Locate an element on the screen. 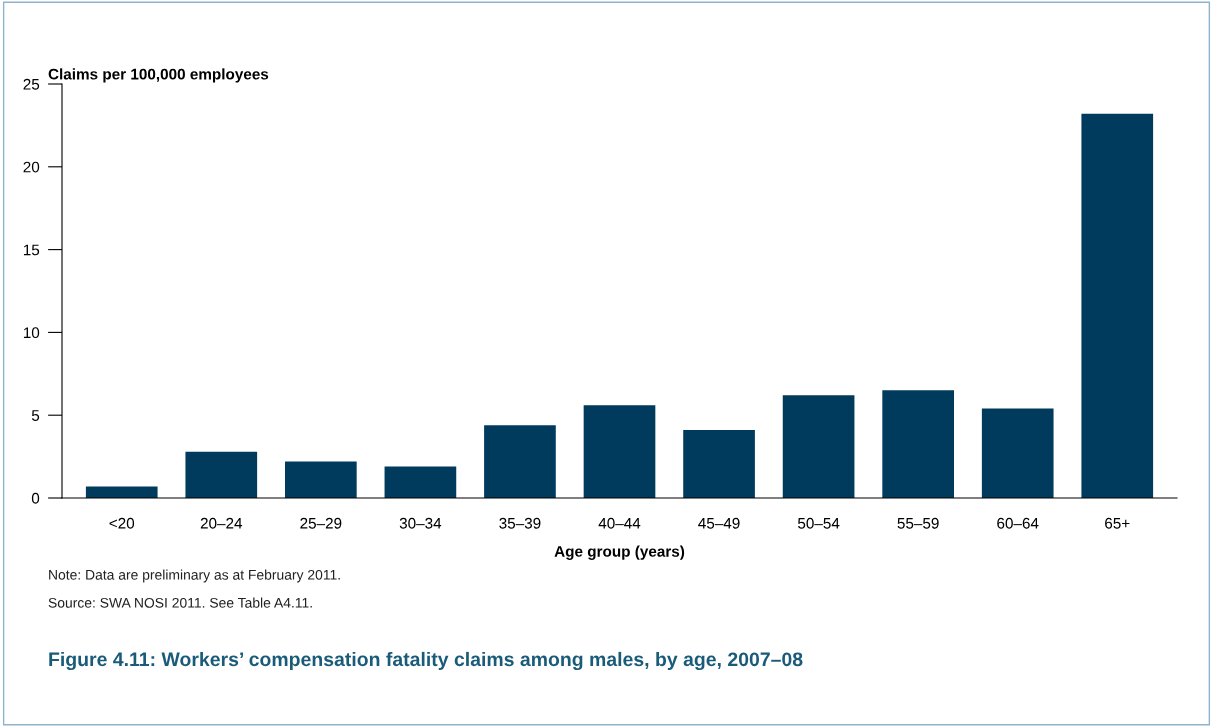  x-tick-label: 60–64 is located at coordinates (1018, 523).